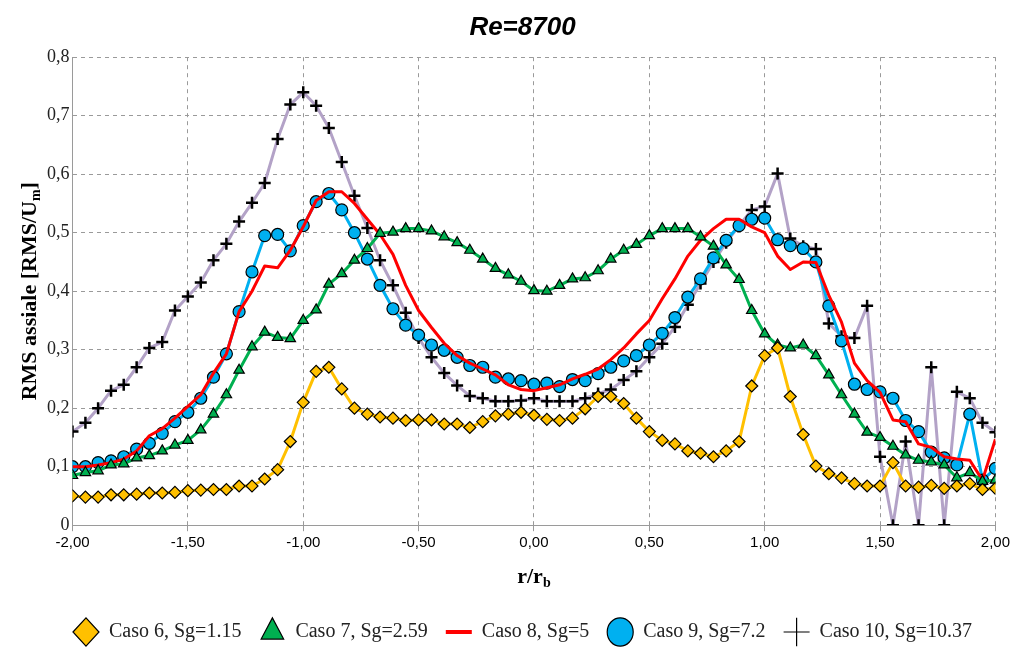 This screenshot has width=1021, height=664. Describe the element at coordinates (649, 542) in the screenshot. I see `x-tick-label: 0,50` at that location.